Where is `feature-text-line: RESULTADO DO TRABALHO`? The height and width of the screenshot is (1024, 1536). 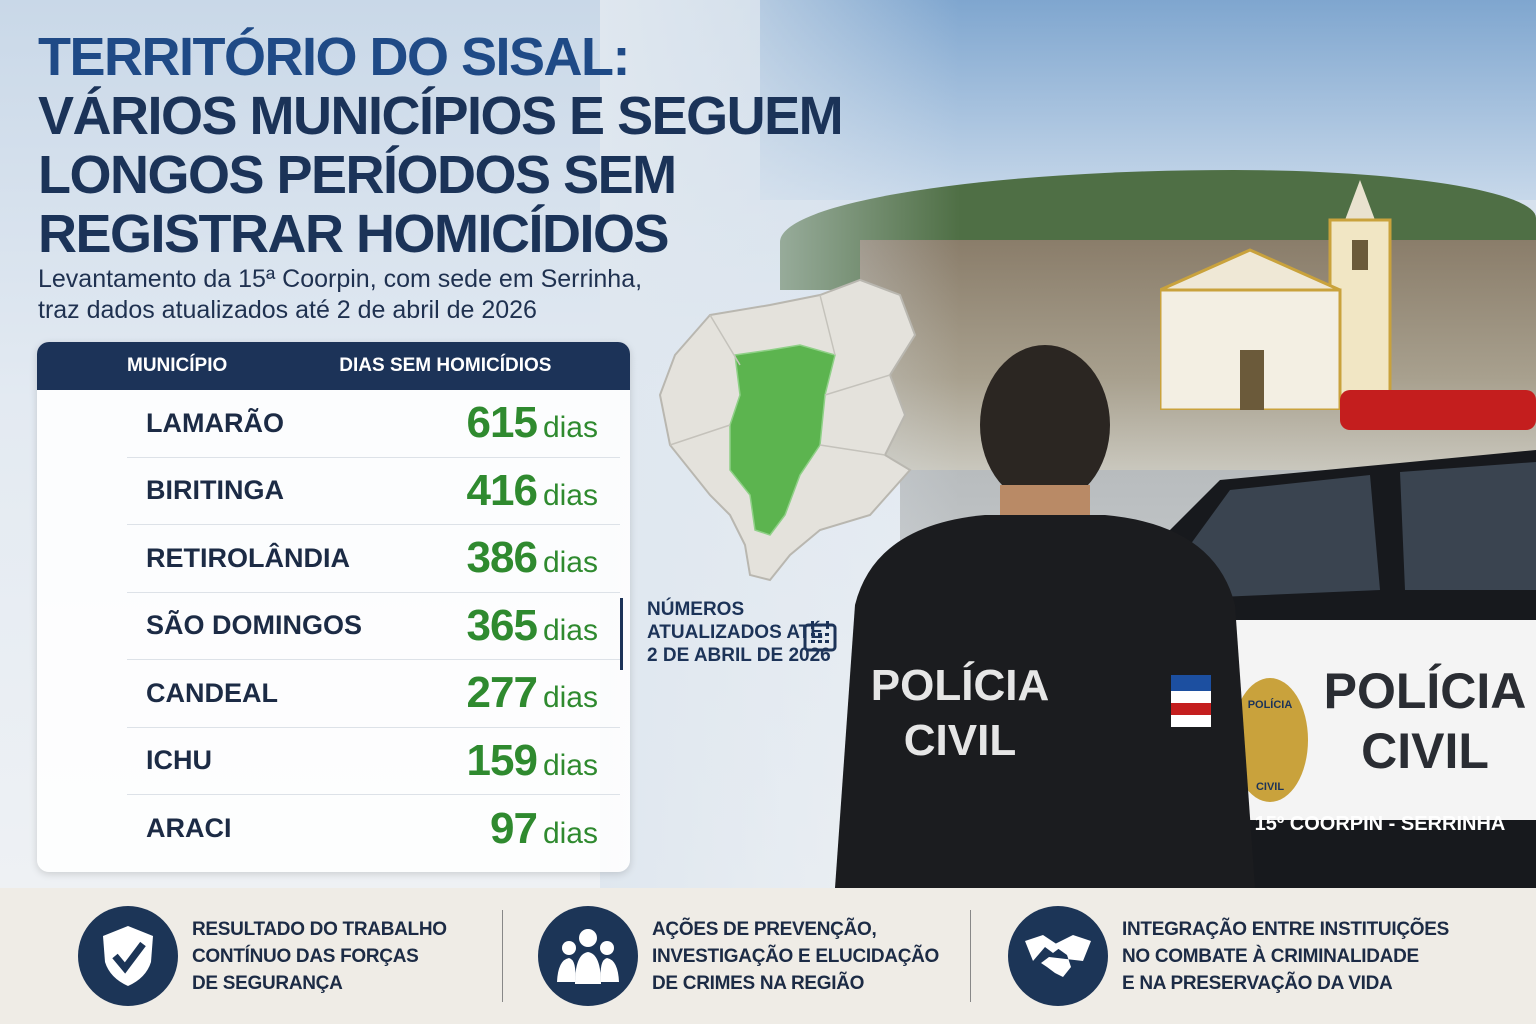 feature-text-line: RESULTADO DO TRABALHO is located at coordinates (319, 929).